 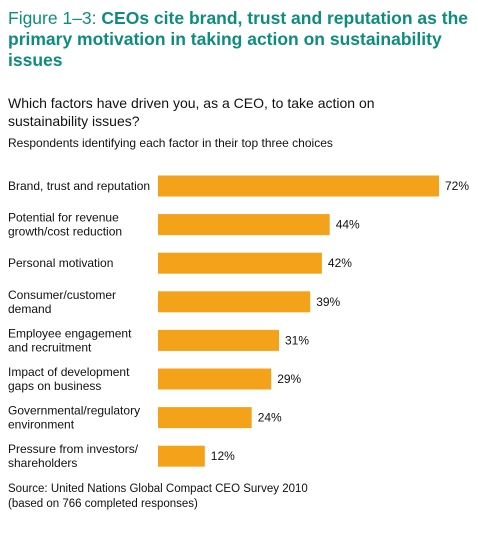 What do you see at coordinates (328, 302) in the screenshot?
I see `value-label: 39%` at bounding box center [328, 302].